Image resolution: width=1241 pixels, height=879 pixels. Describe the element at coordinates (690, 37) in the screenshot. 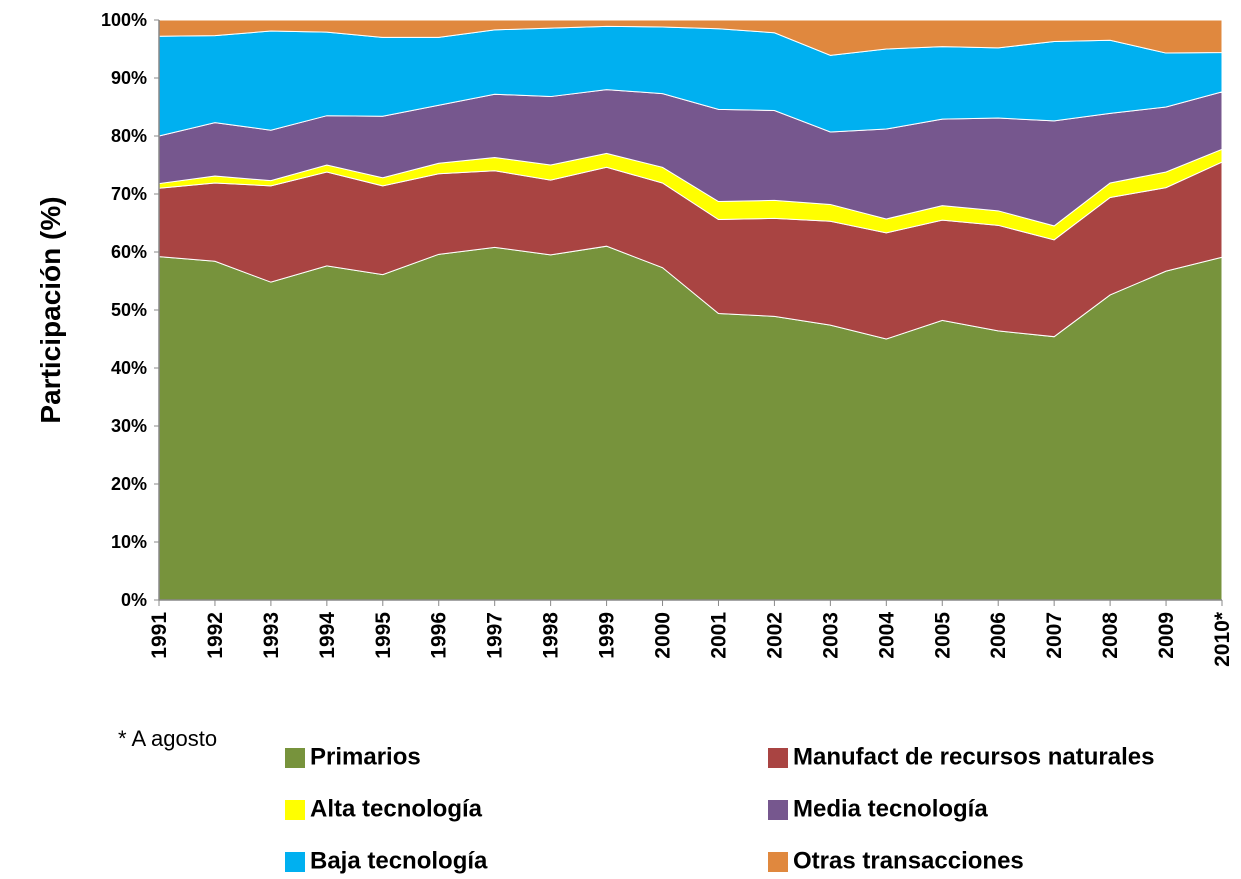

I see `area` at that location.